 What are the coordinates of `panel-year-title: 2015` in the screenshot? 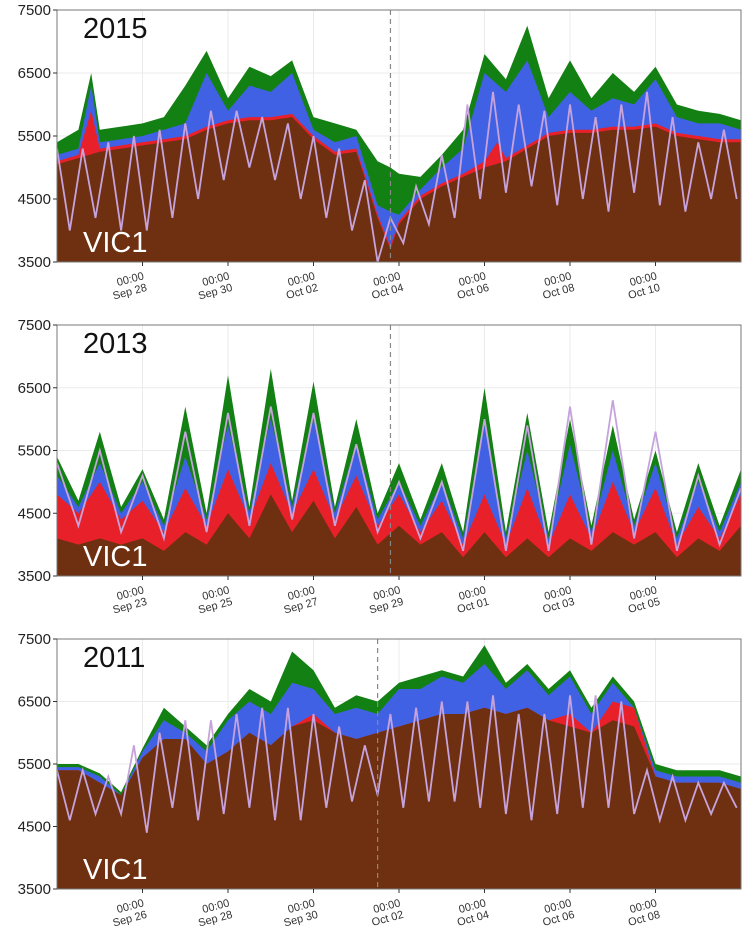 It's located at (115, 29).